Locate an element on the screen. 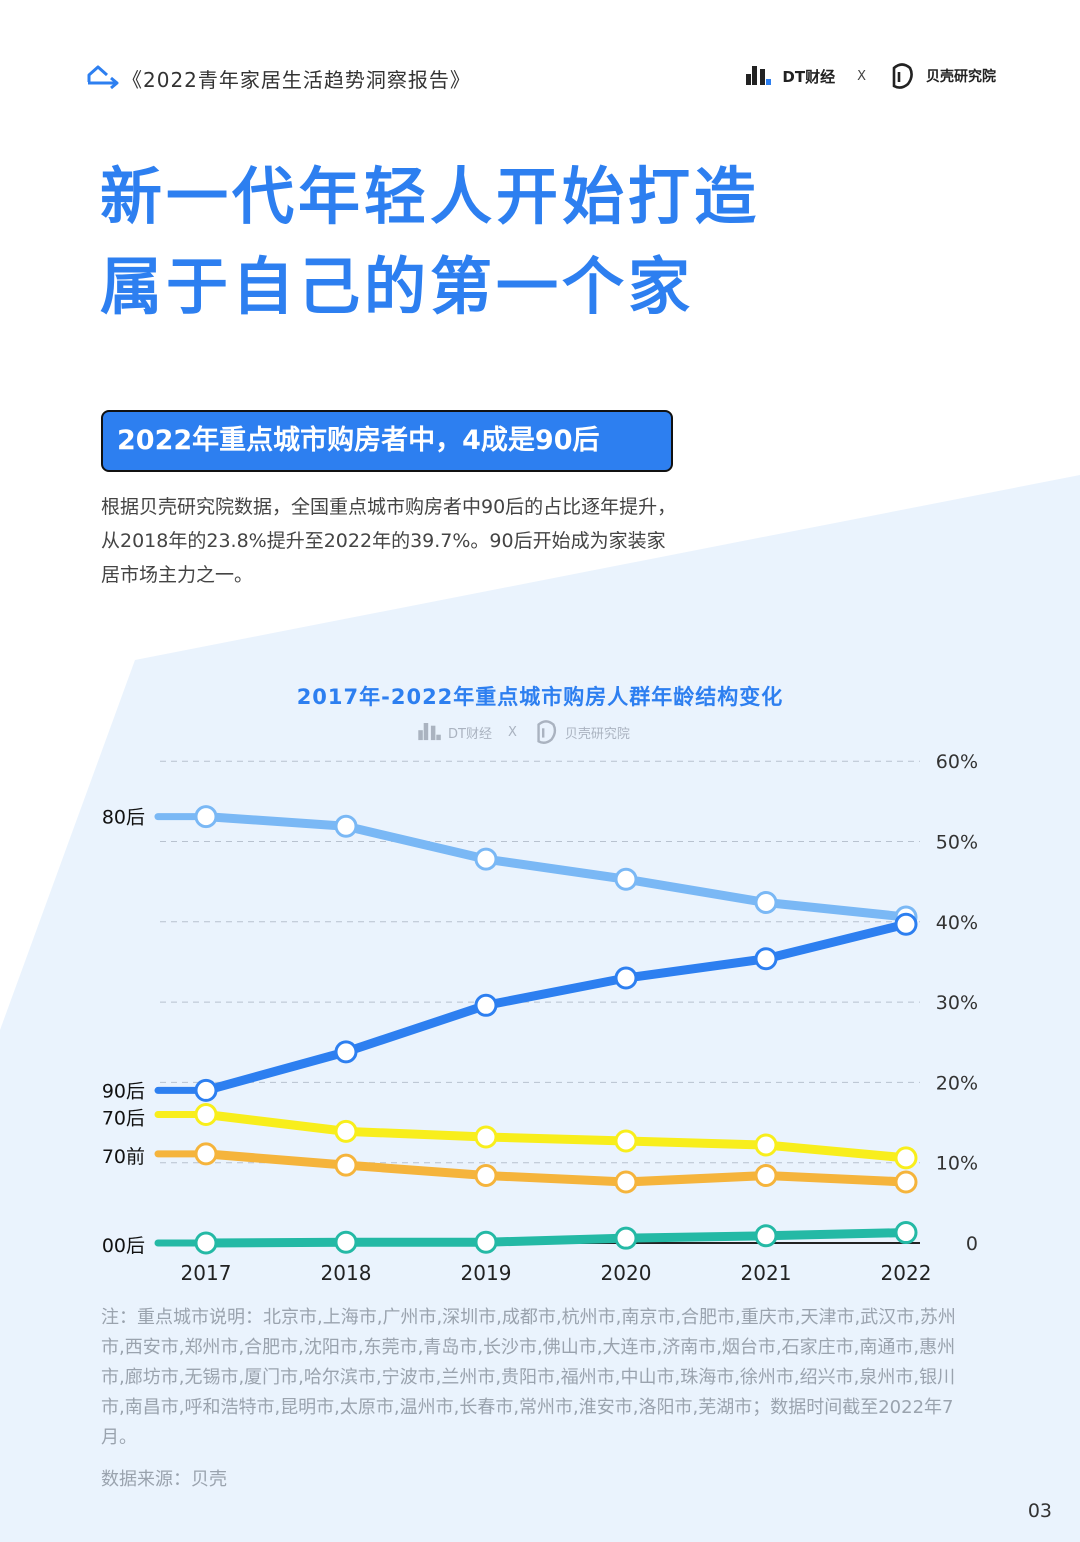  chart-brand-beike-label: 贝壳研究院 is located at coordinates (597, 734).